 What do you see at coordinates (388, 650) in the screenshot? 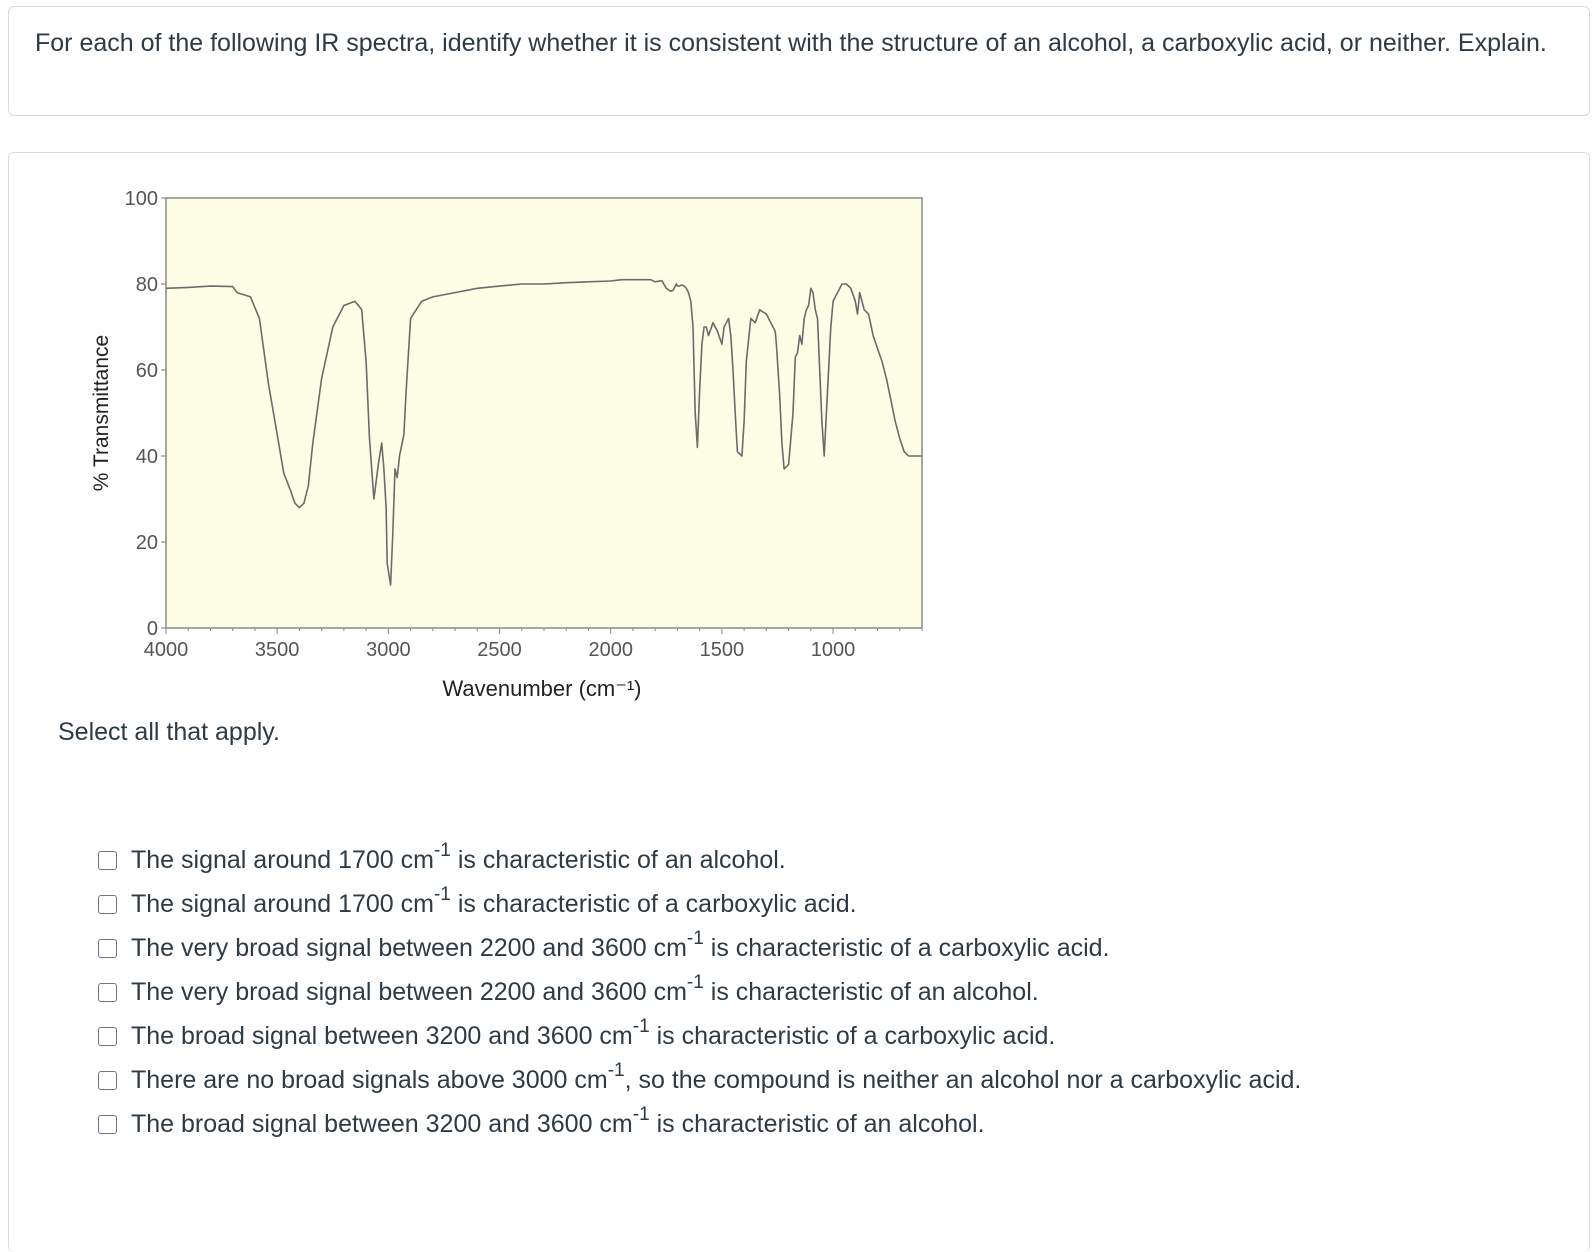
I see `x-tick-label: 3000` at bounding box center [388, 650].